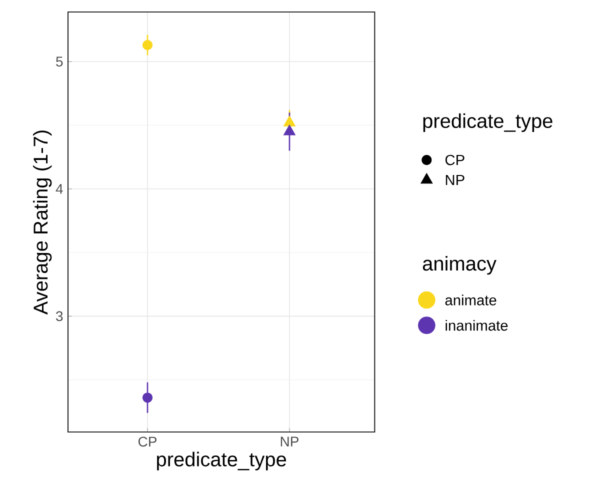 Image resolution: width=600 pixels, height=500 pixels. What do you see at coordinates (59, 189) in the screenshot?
I see `y-tick-label: 4` at bounding box center [59, 189].